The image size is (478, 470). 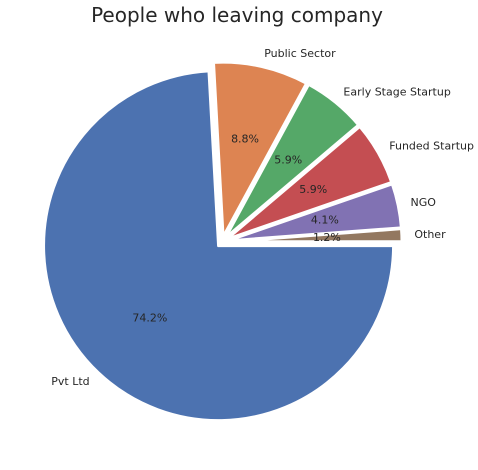 I want to click on pie-slice-early-stage-startup, so click(x=292, y=161).